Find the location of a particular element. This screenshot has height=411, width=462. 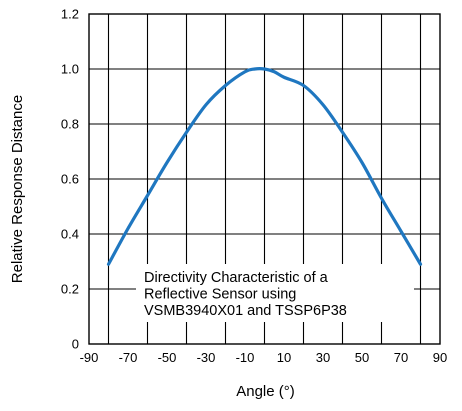

y-tick-label: 0 is located at coordinates (75, 344).